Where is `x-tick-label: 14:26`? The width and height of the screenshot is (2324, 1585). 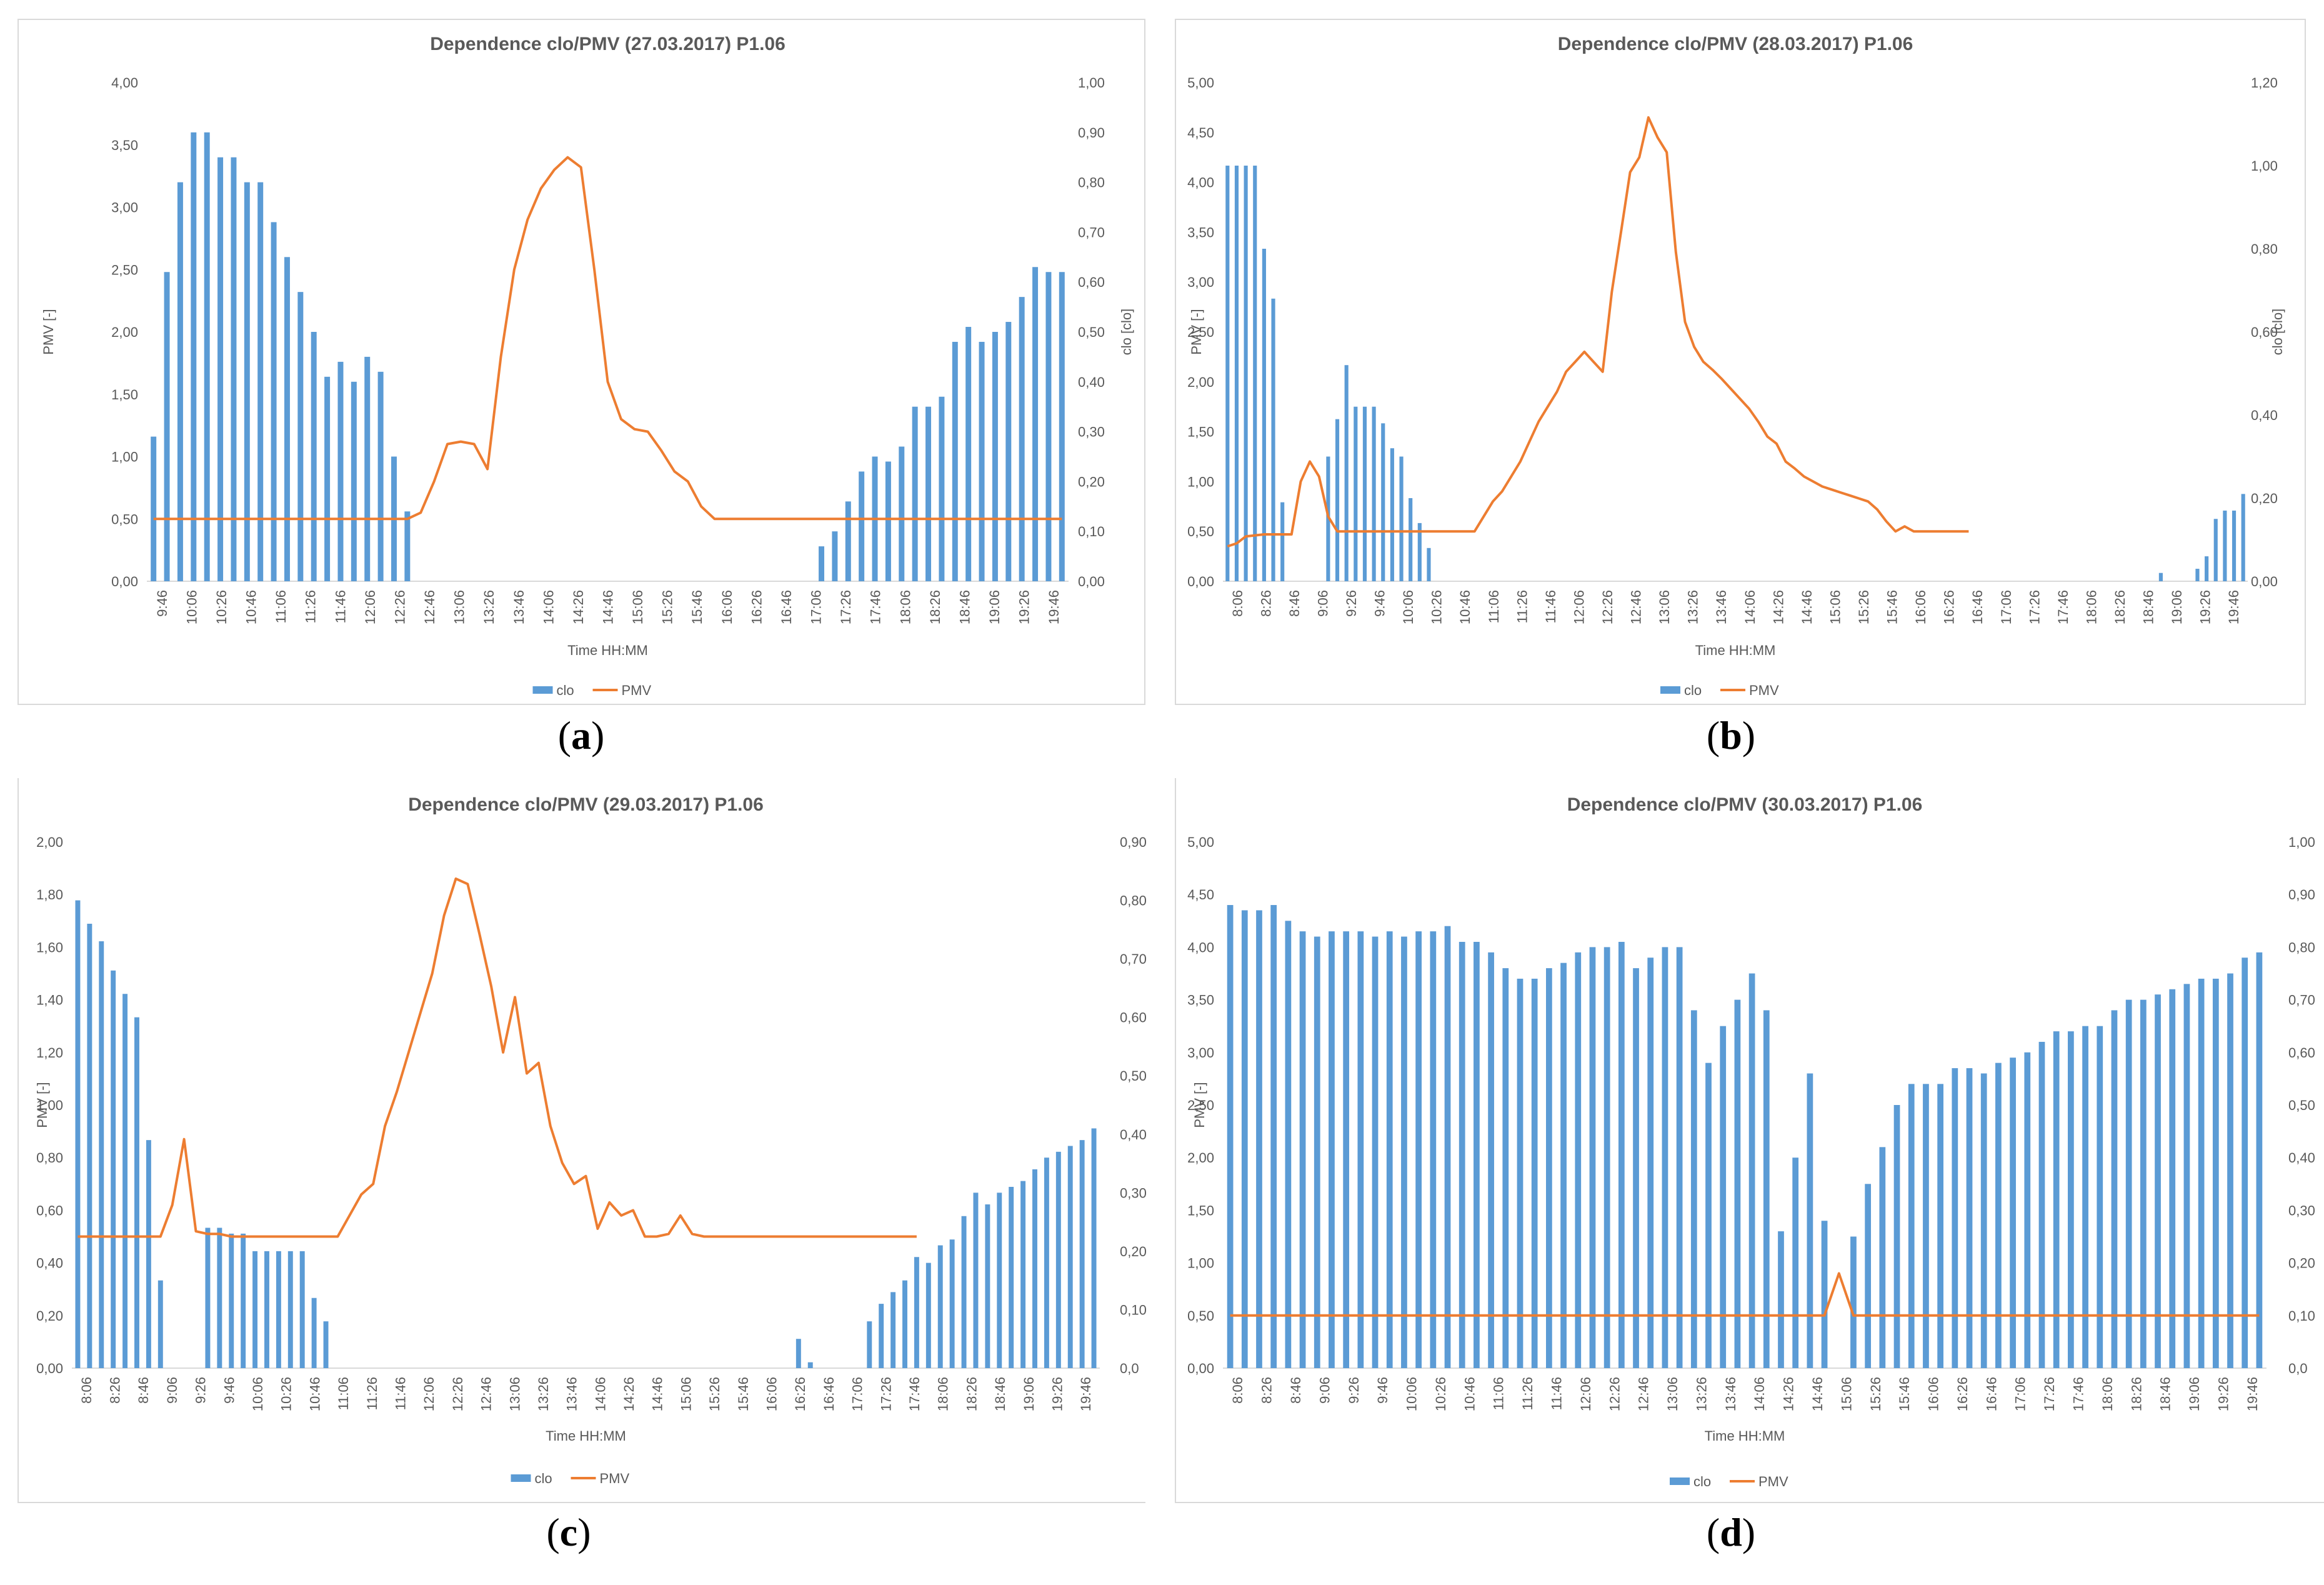
x-tick-label: 14:26 is located at coordinates (578, 607).